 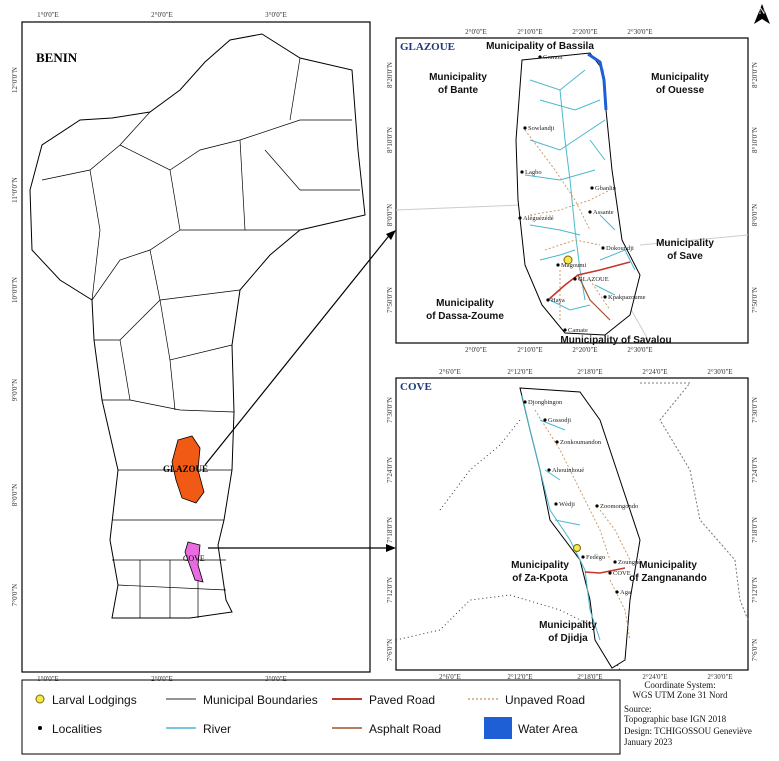 I want to click on locality-label: Assante, so click(x=603, y=212).